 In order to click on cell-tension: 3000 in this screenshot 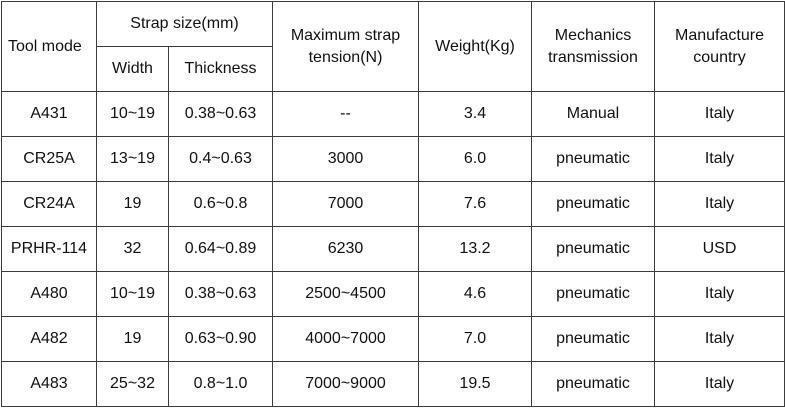, I will do `click(345, 159)`.